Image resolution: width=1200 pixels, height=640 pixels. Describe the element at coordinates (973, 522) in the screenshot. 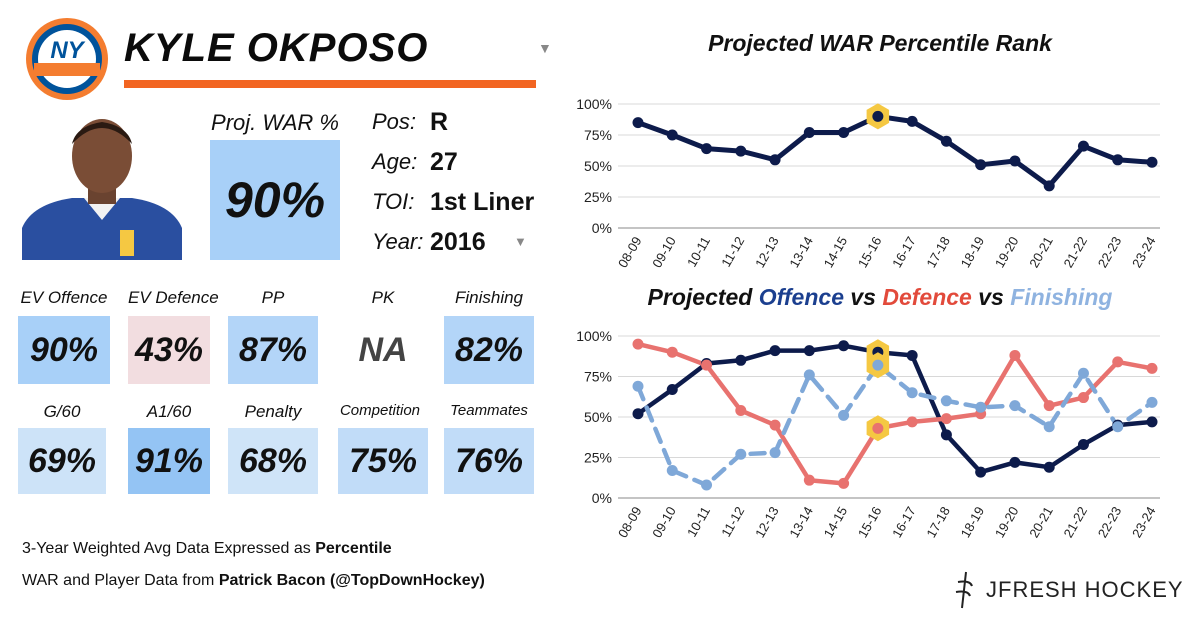

I see `x-tick-label: 18-19` at that location.